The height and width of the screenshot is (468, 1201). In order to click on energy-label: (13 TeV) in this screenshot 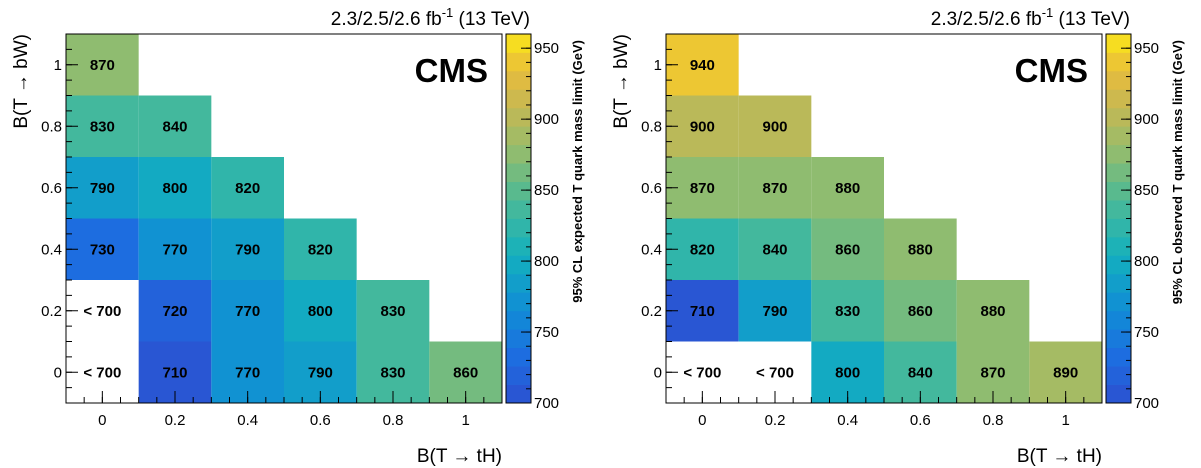, I will do `click(1091, 19)`.